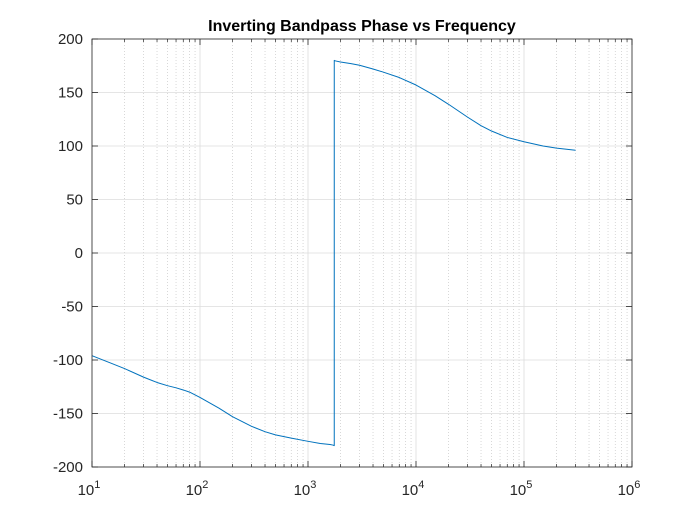 The image size is (700, 525). I want to click on y-tick-label: -50, so click(72, 307).